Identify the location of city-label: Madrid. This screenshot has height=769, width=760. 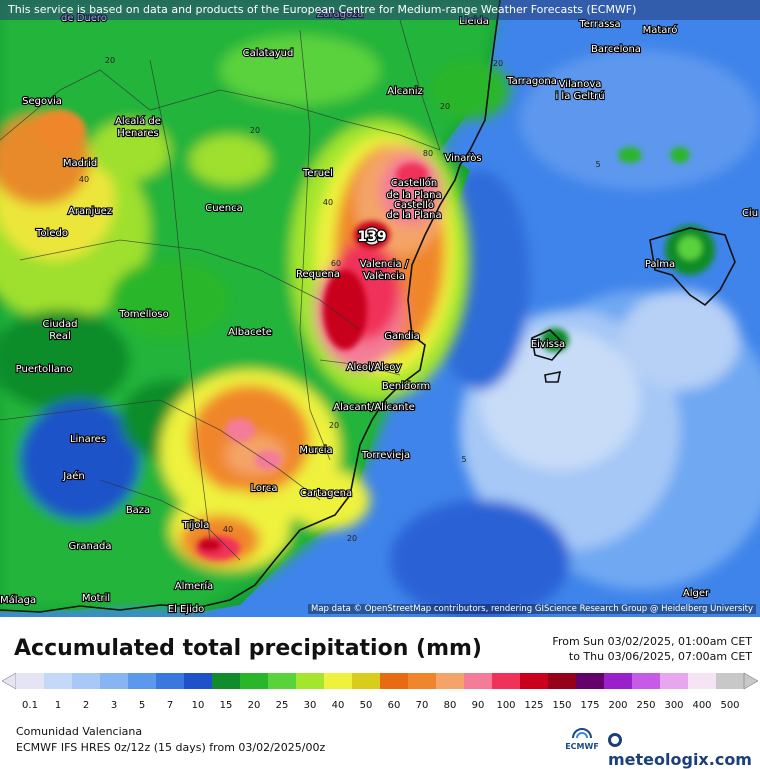
(80, 163).